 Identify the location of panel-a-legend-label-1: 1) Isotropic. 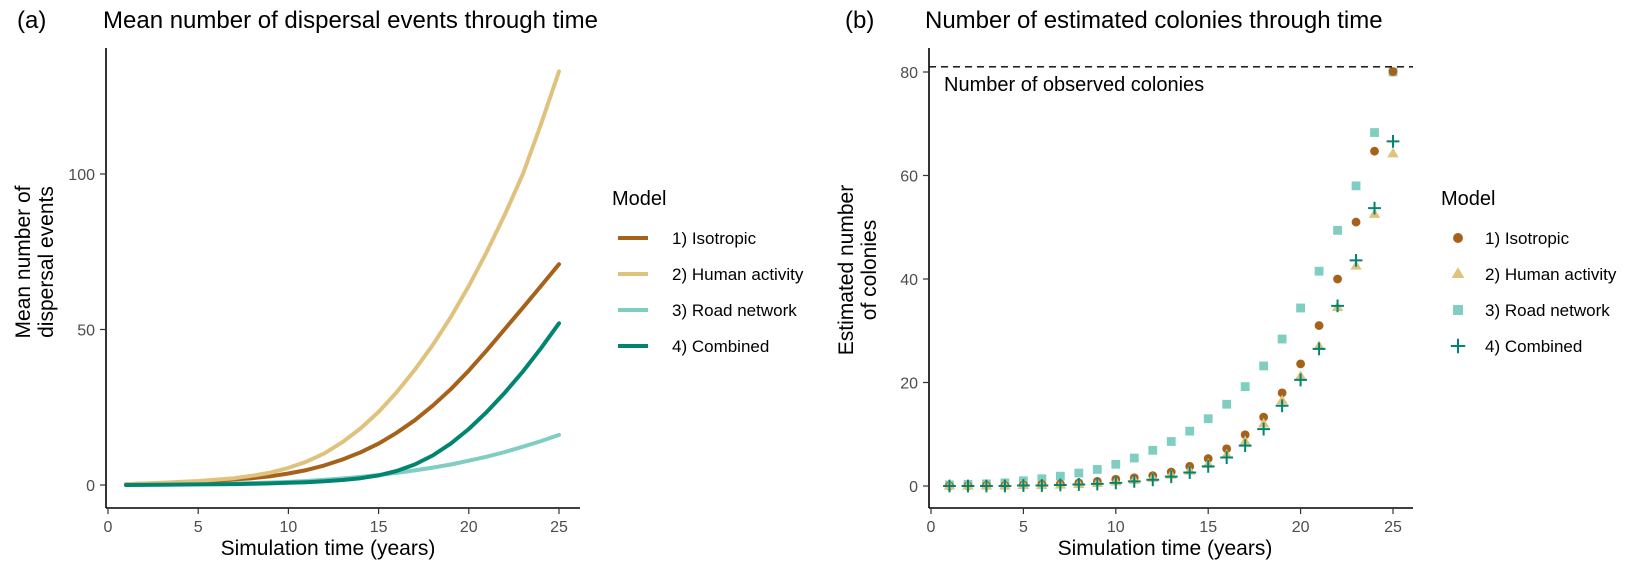
(714, 238).